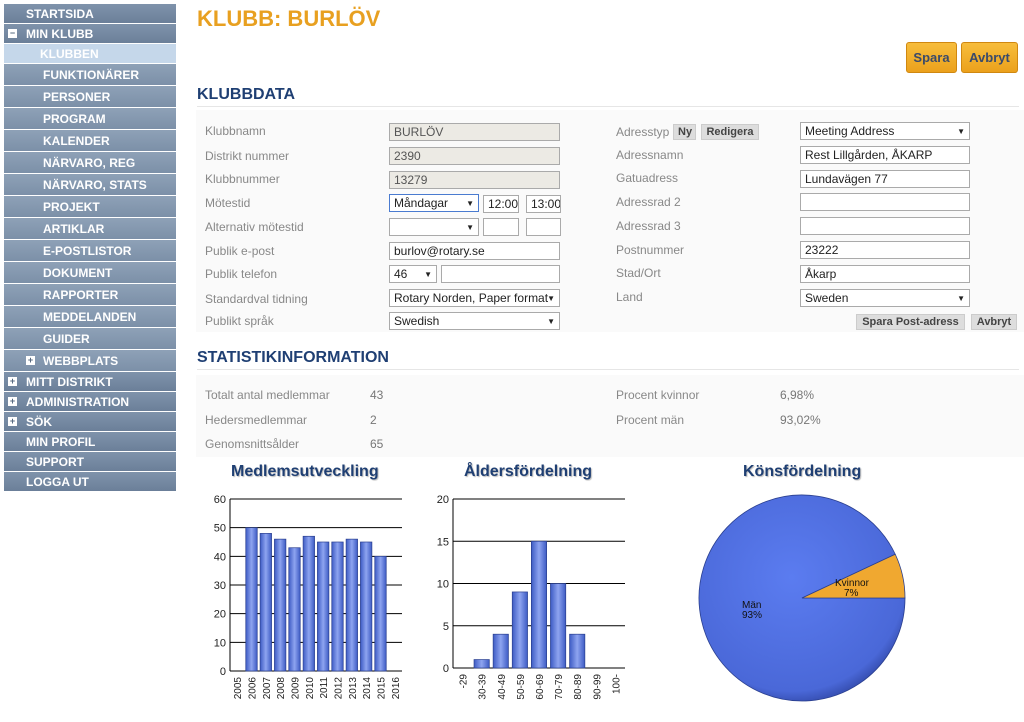 This screenshot has width=1024, height=722. What do you see at coordinates (994, 322) in the screenshot?
I see `avbryt-postadress-button: Avbryt` at bounding box center [994, 322].